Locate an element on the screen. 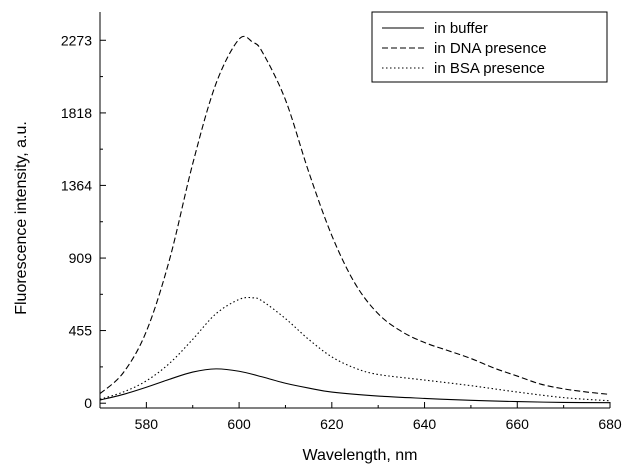 The width and height of the screenshot is (624, 468). y-tick-label: 909 is located at coordinates (81, 258).